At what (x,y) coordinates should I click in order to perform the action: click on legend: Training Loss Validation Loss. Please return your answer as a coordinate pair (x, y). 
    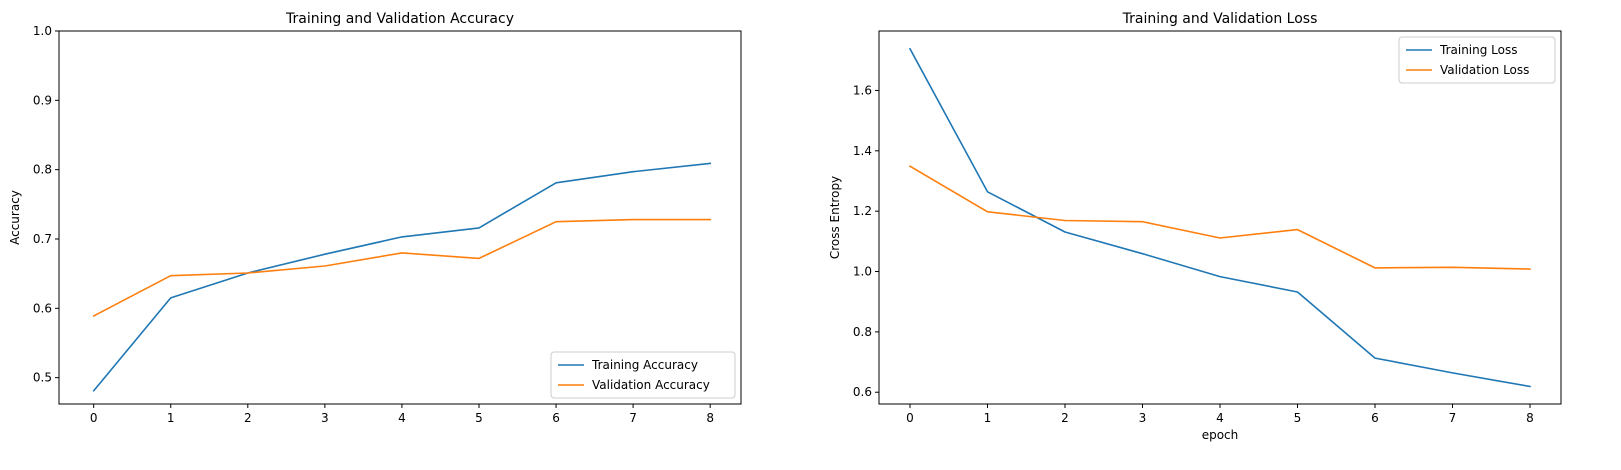
    Looking at the image, I should click on (1477, 60).